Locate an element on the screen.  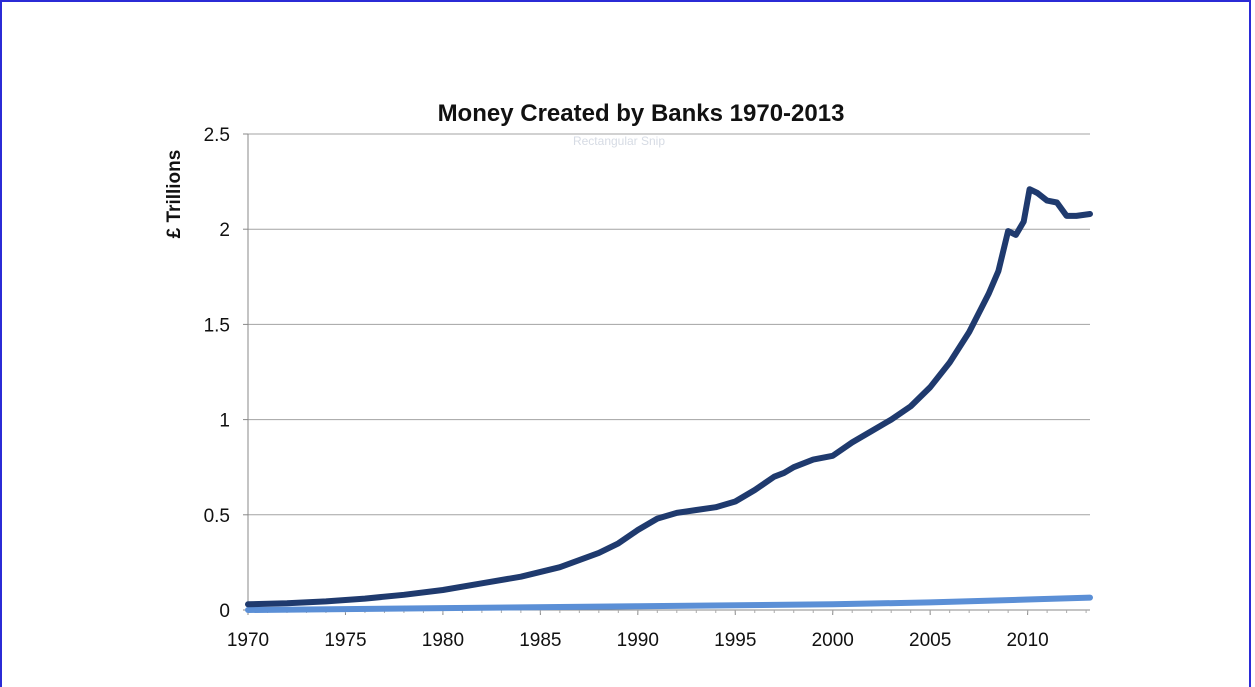
x-tick-label: 2010 is located at coordinates (1027, 640).